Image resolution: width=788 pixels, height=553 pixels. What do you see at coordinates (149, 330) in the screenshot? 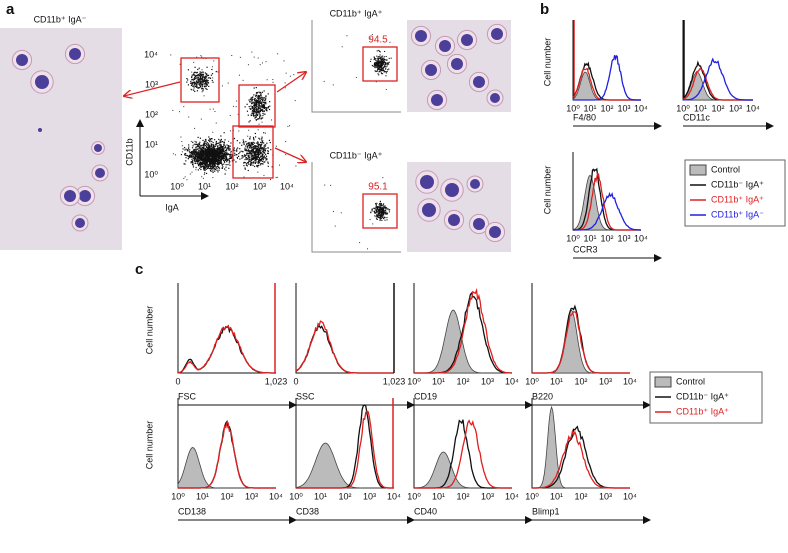
I see `y-axis-label: Cell number` at bounding box center [149, 330].